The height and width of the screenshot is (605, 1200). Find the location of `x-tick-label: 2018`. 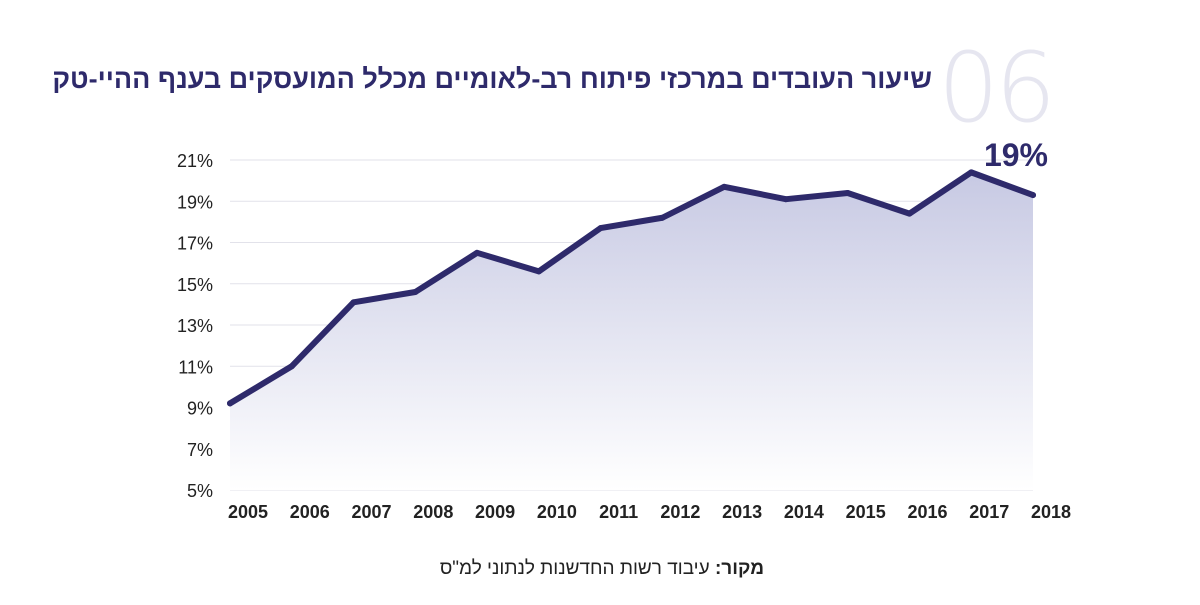

x-tick-label: 2018 is located at coordinates (1051, 512).